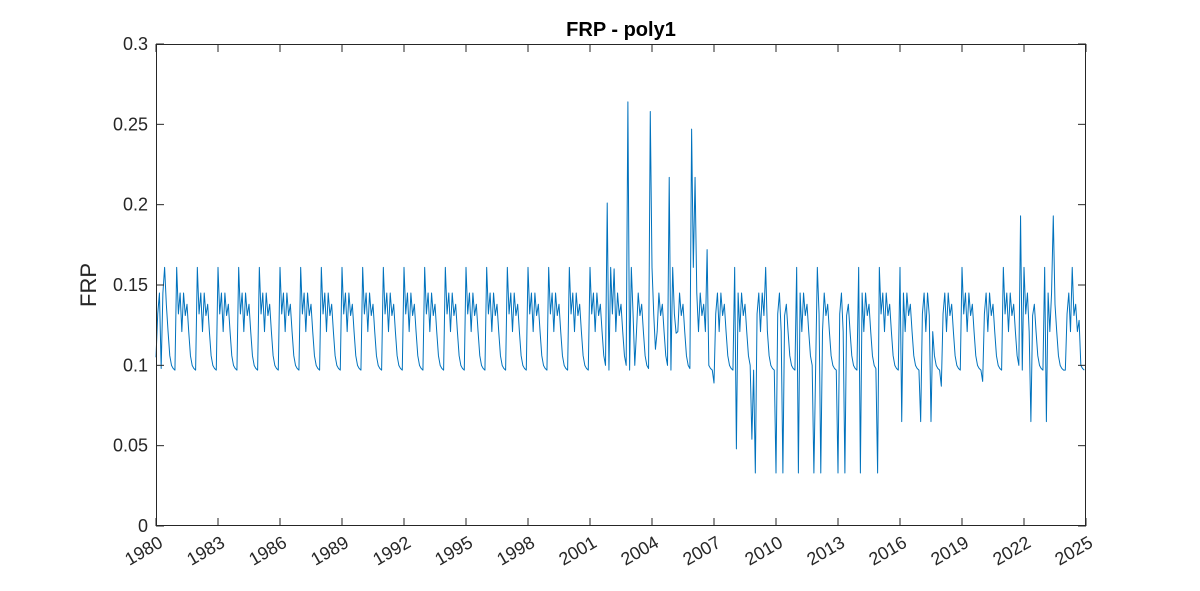  What do you see at coordinates (1011, 550) in the screenshot?
I see `x-tick-label: 2022` at bounding box center [1011, 550].